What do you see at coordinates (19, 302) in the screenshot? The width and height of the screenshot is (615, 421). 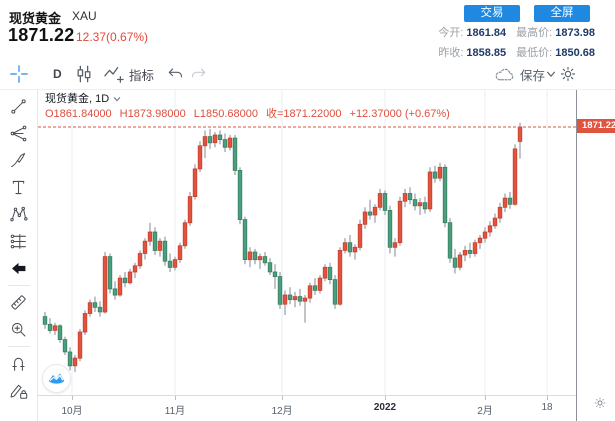 I see `measure-ruler-tool` at bounding box center [19, 302].